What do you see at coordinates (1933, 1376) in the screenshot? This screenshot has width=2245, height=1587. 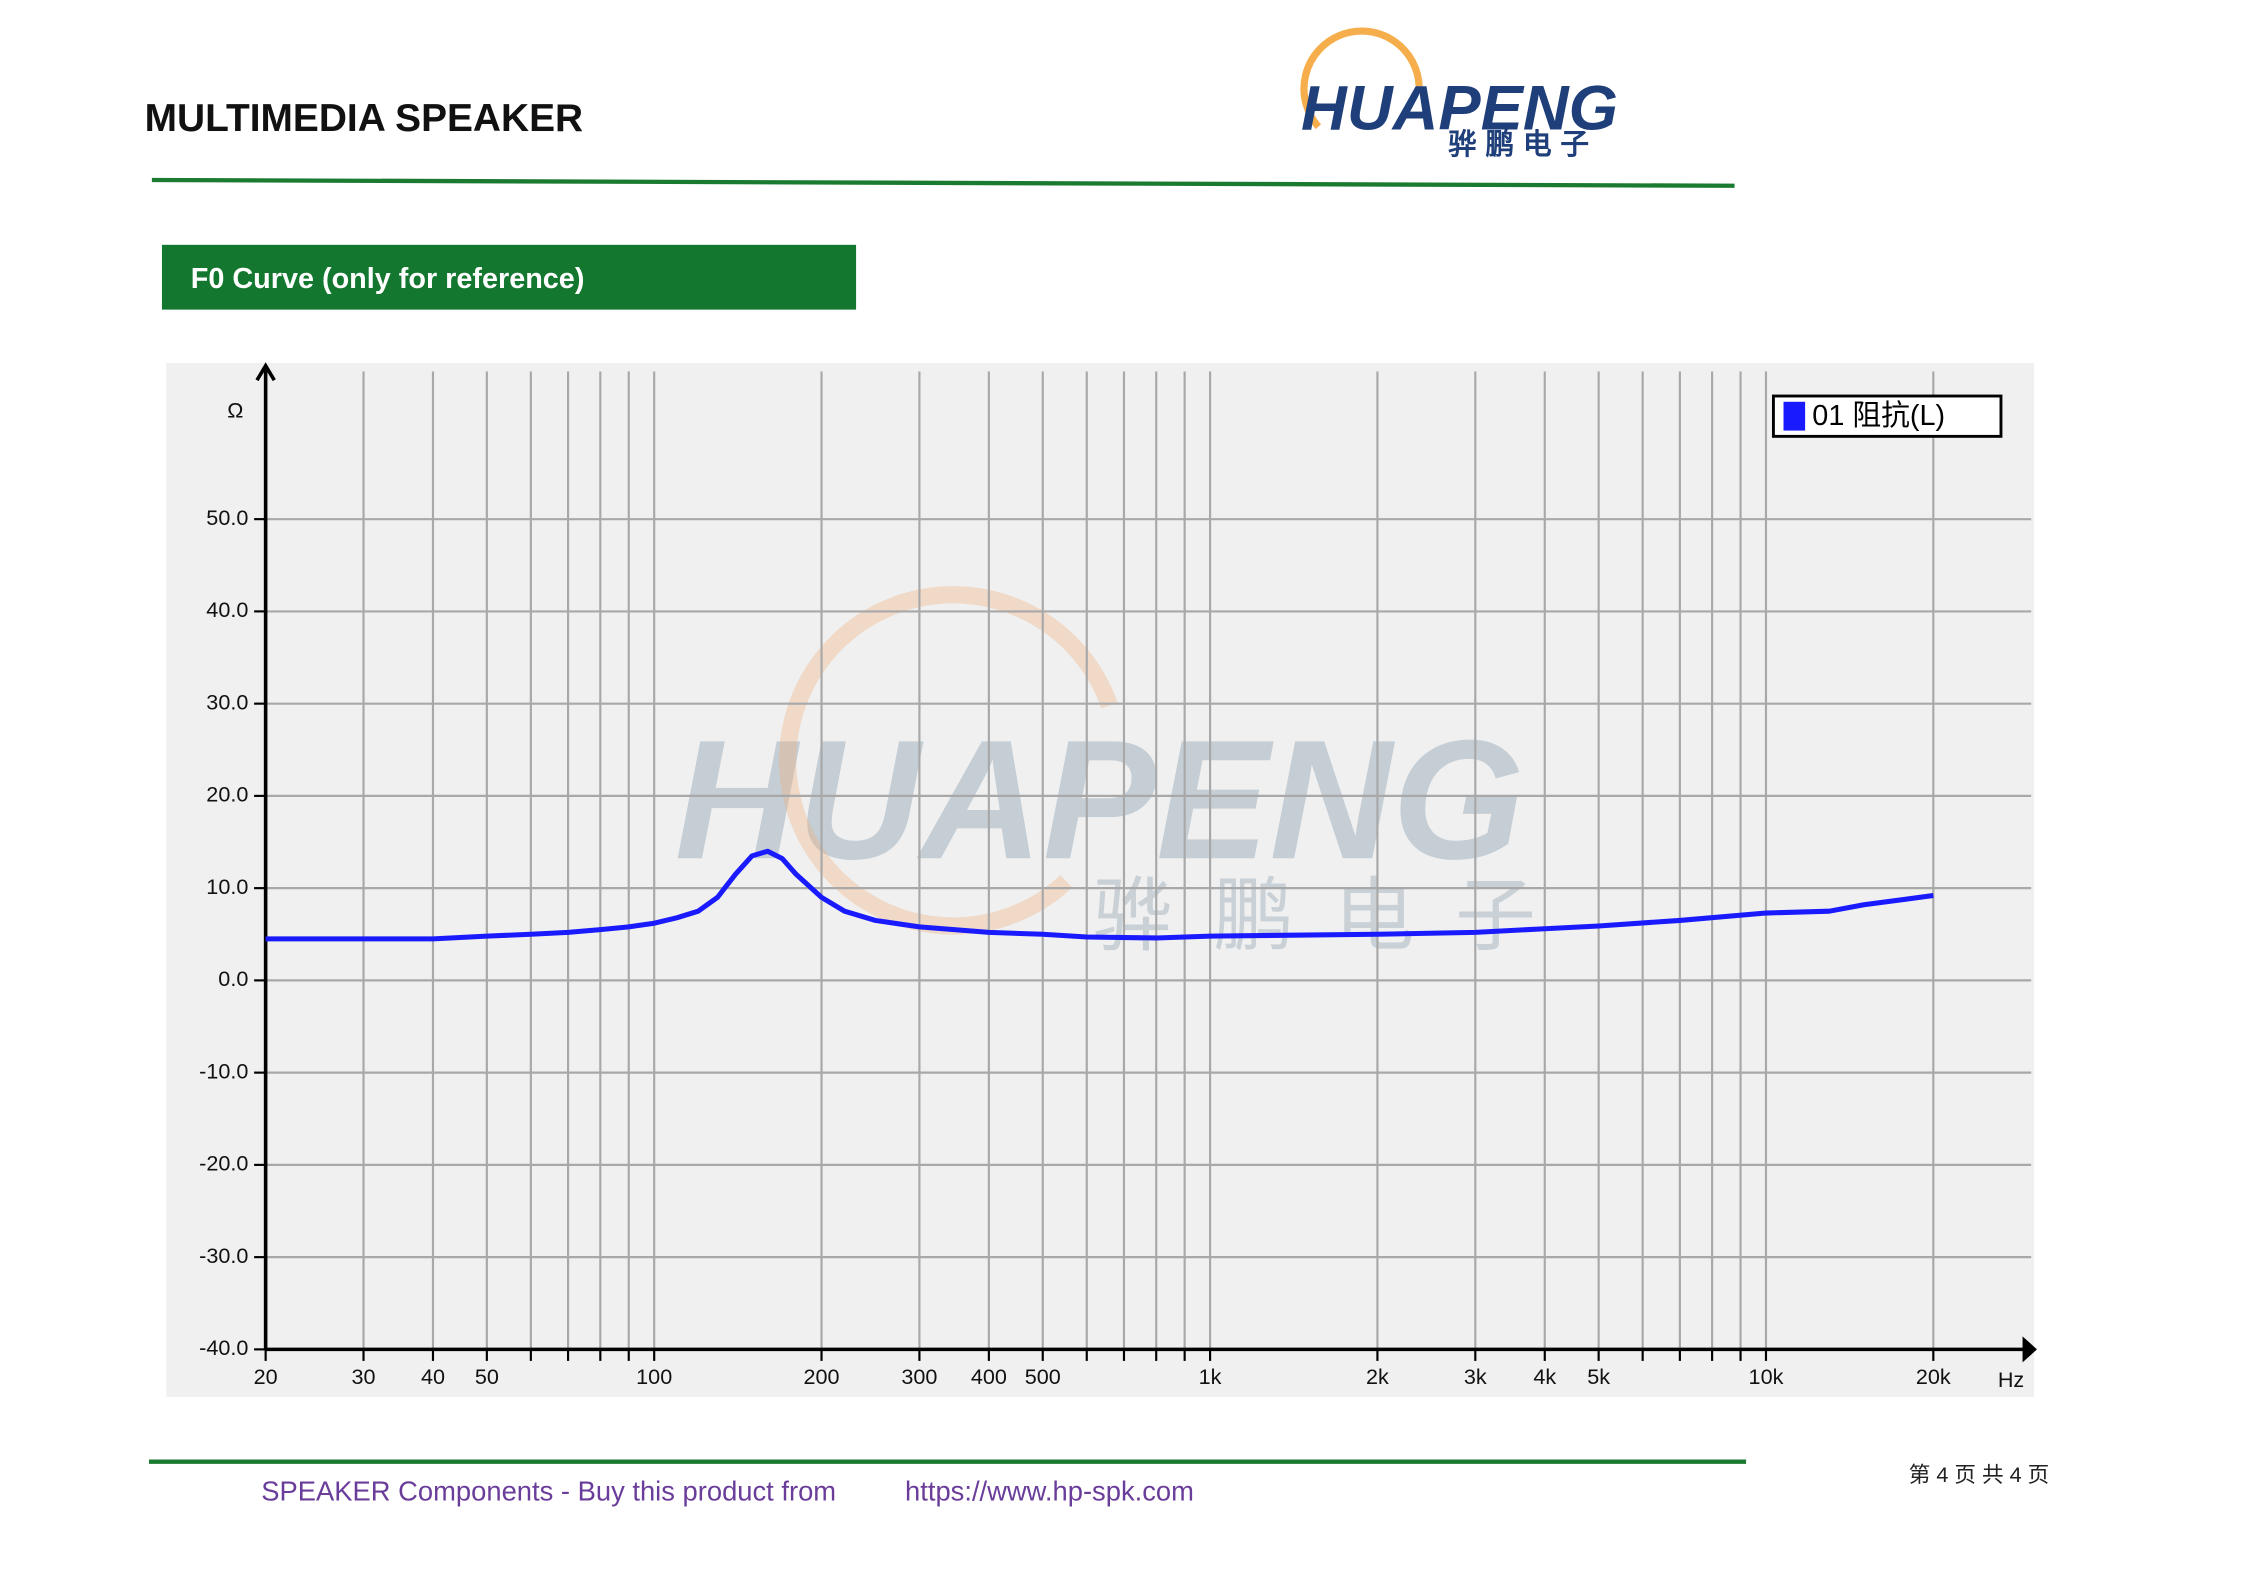 I see `x-tick-label: 20k` at bounding box center [1933, 1376].